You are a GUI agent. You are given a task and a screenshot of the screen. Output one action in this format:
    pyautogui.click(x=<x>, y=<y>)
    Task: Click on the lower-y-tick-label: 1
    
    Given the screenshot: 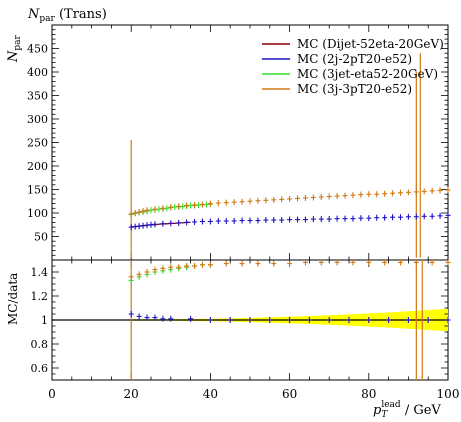 What is the action you would take?
    pyautogui.click(x=44, y=320)
    